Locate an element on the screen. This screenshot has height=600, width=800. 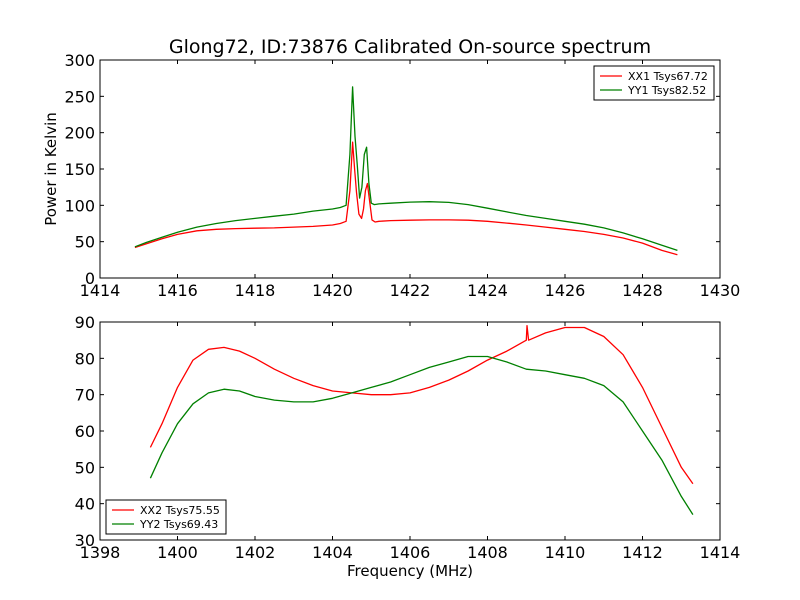
bottom-plot-x-axis-label: Frequency (MHz) is located at coordinates (410, 571).